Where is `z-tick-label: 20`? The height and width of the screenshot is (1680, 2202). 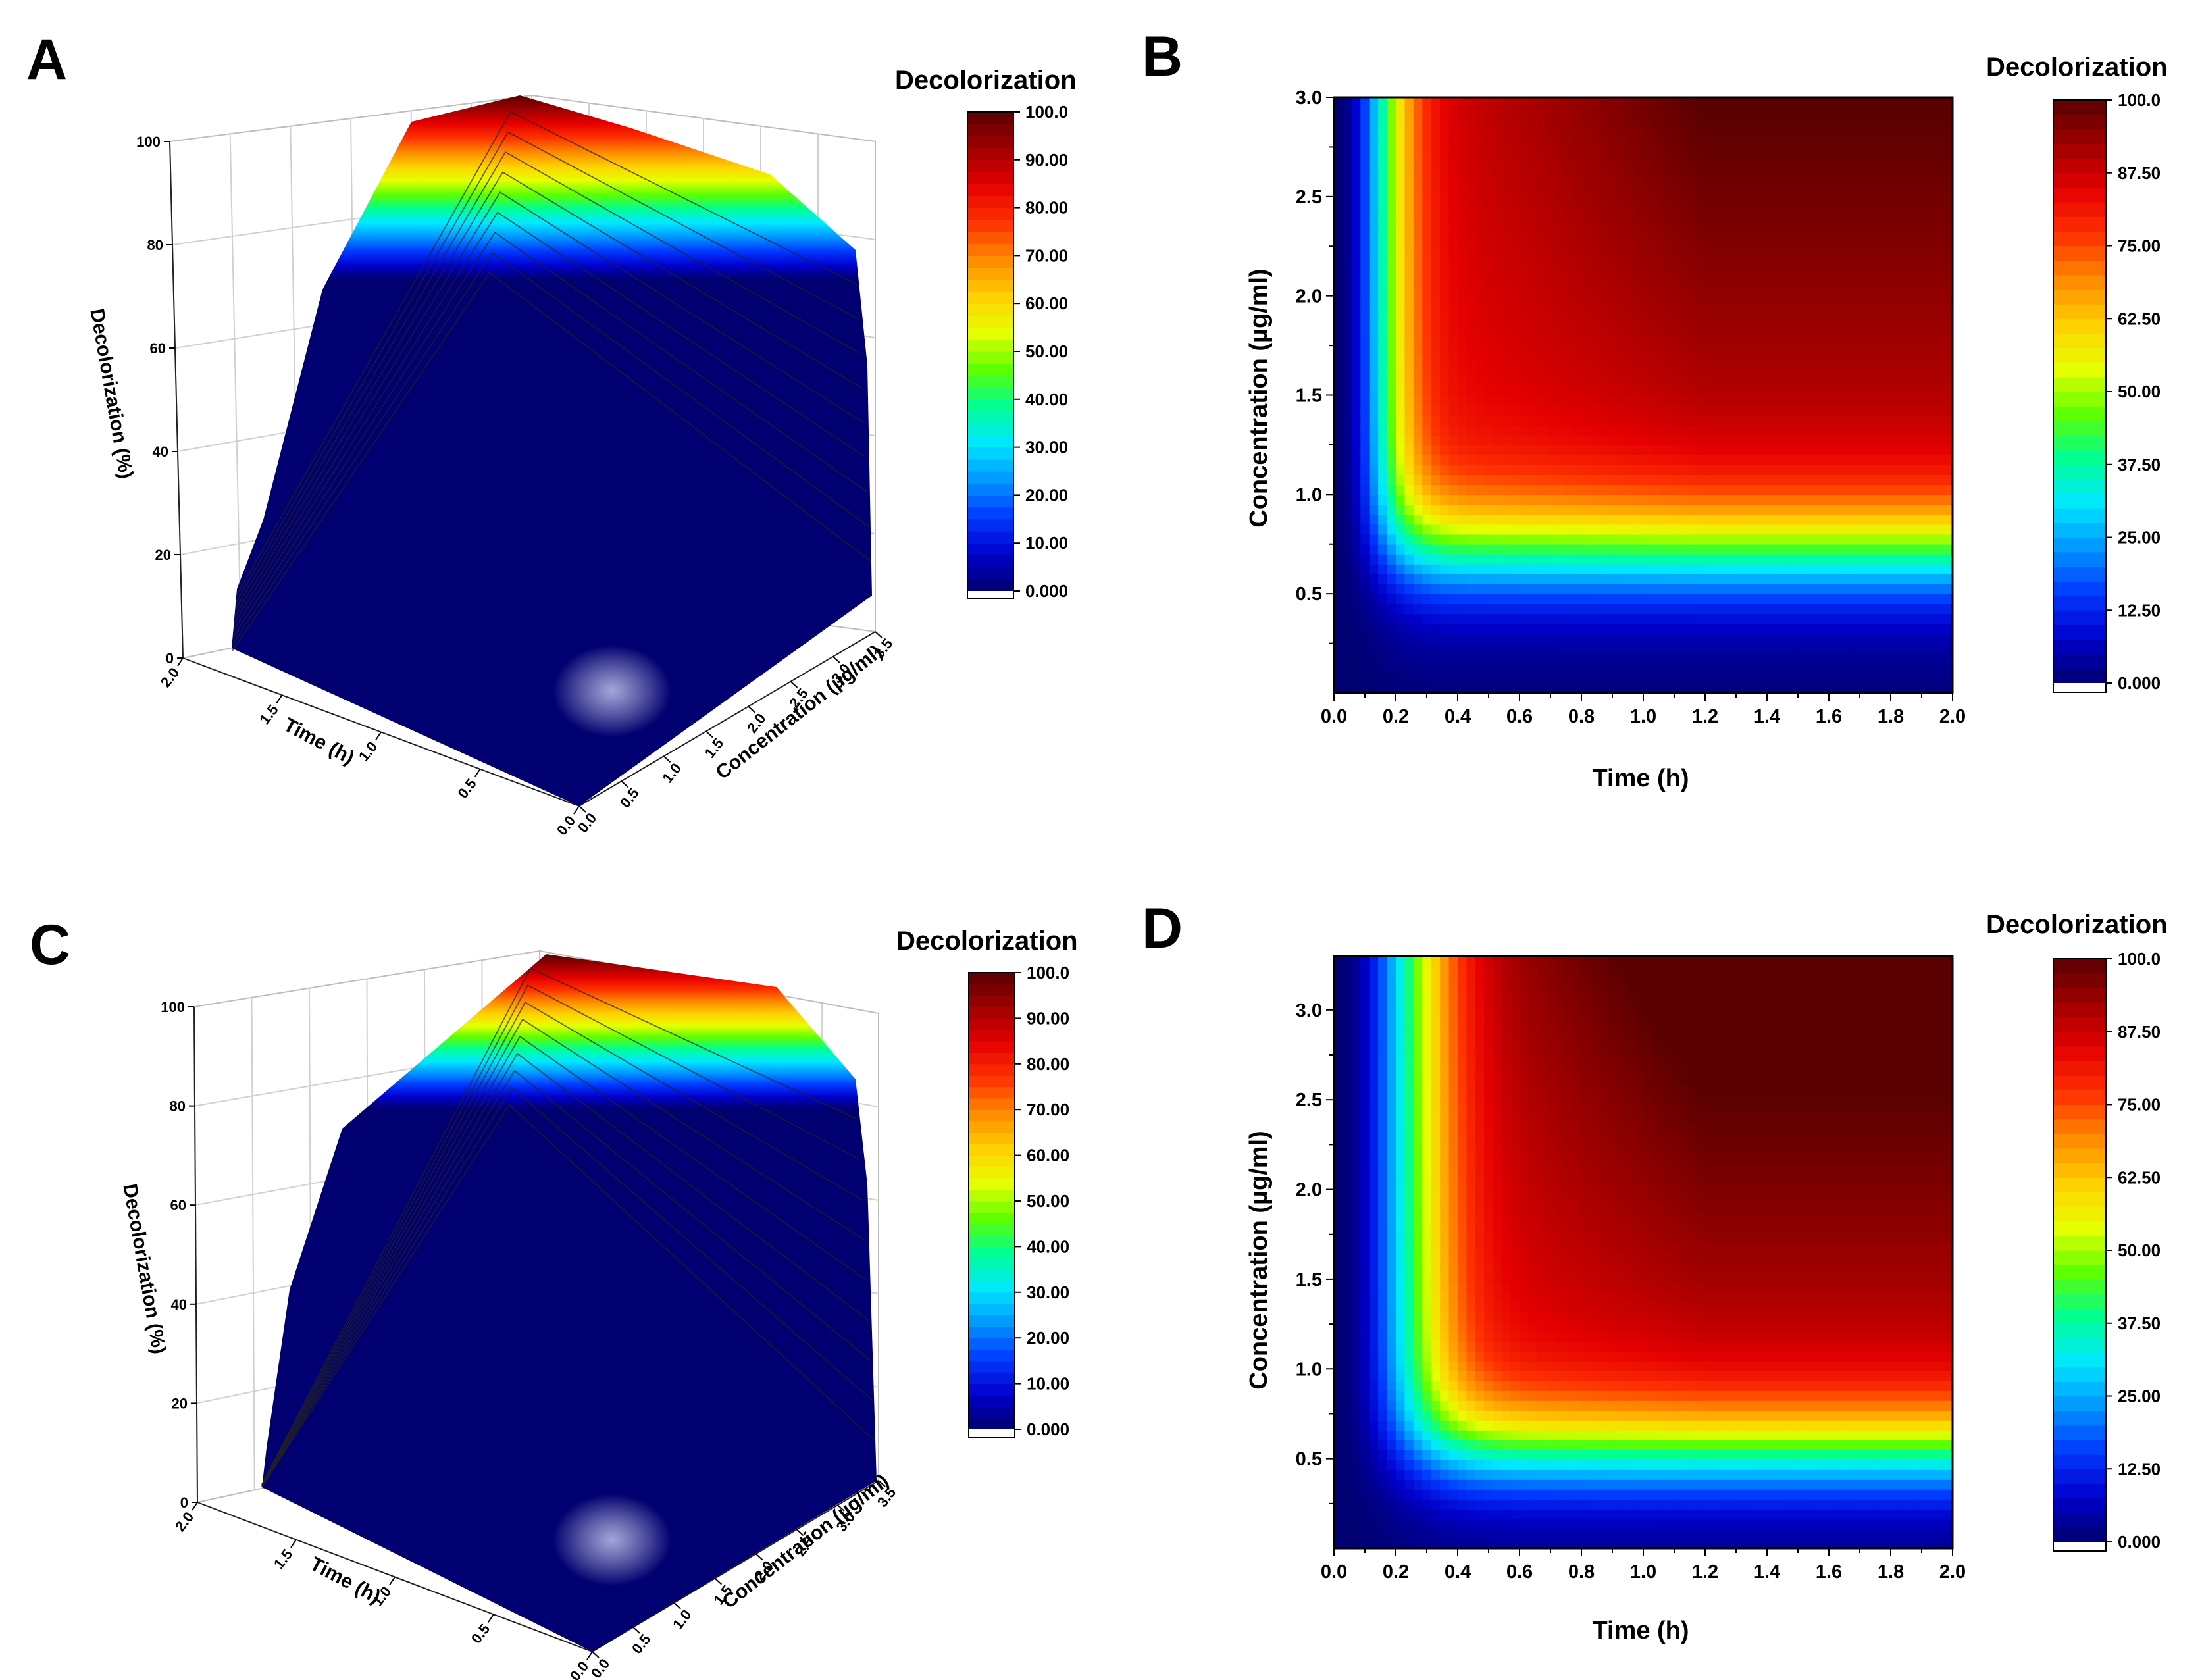
z-tick-label: 20 is located at coordinates (163, 555).